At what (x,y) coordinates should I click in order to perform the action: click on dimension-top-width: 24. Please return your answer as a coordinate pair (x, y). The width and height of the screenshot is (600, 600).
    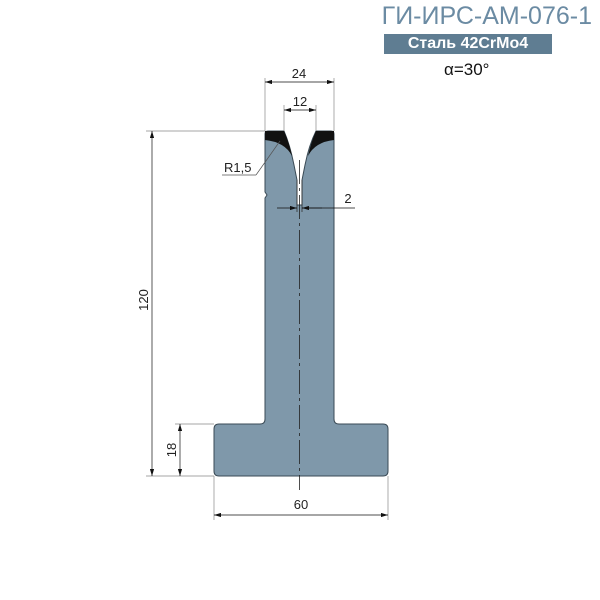
    Looking at the image, I should click on (299, 98).